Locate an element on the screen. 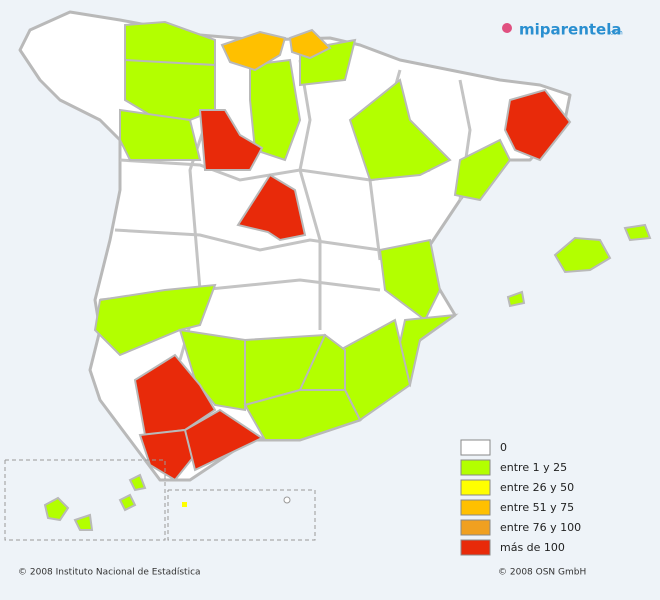 This screenshot has width=660, height=600. legend-label: más de 100 is located at coordinates (532, 547).